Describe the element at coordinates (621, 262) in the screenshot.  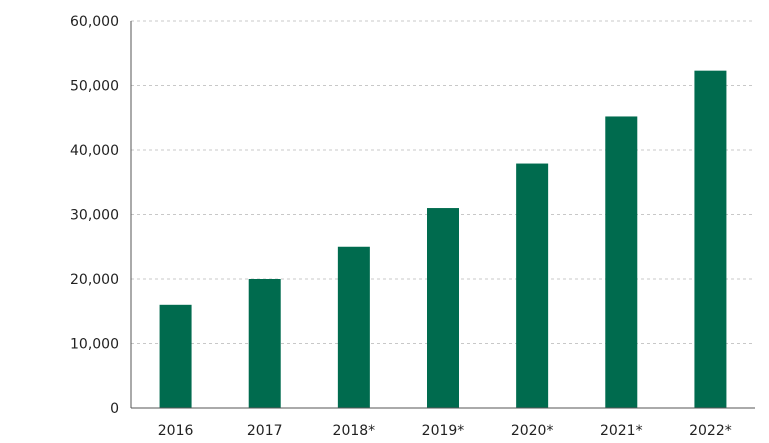
I see `bar-2021-est` at that location.